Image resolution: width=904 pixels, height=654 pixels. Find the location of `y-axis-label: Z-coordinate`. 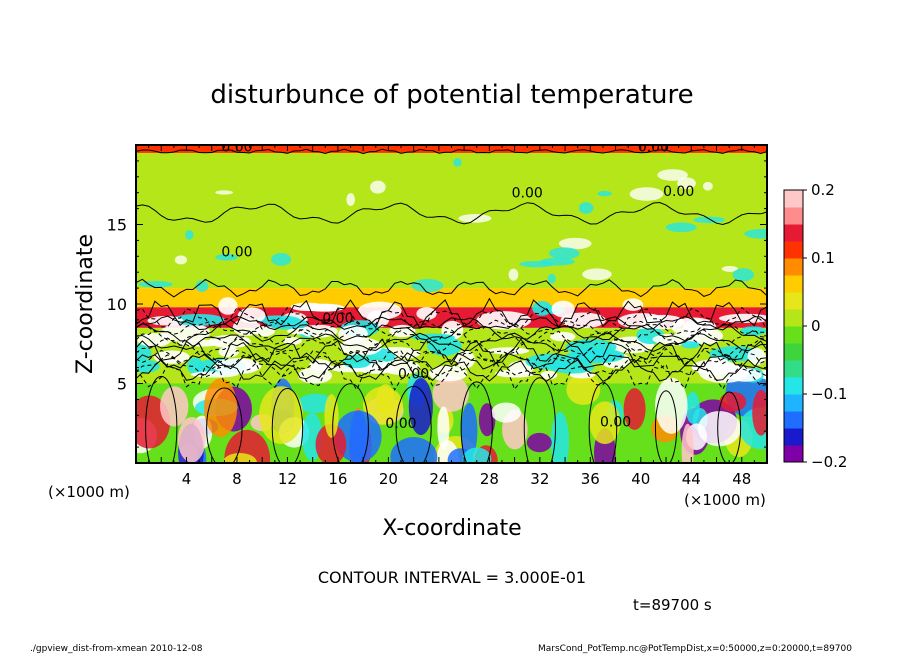

y-axis-label: Z-coordinate is located at coordinates (85, 304).